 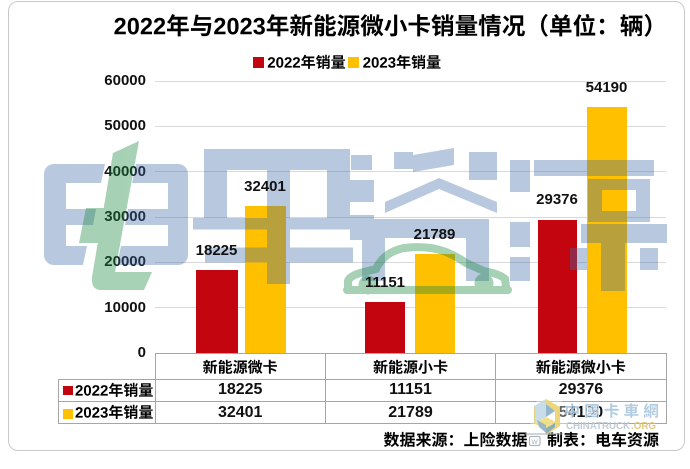 I want to click on svg-text: .ORG, so click(x=643, y=426).